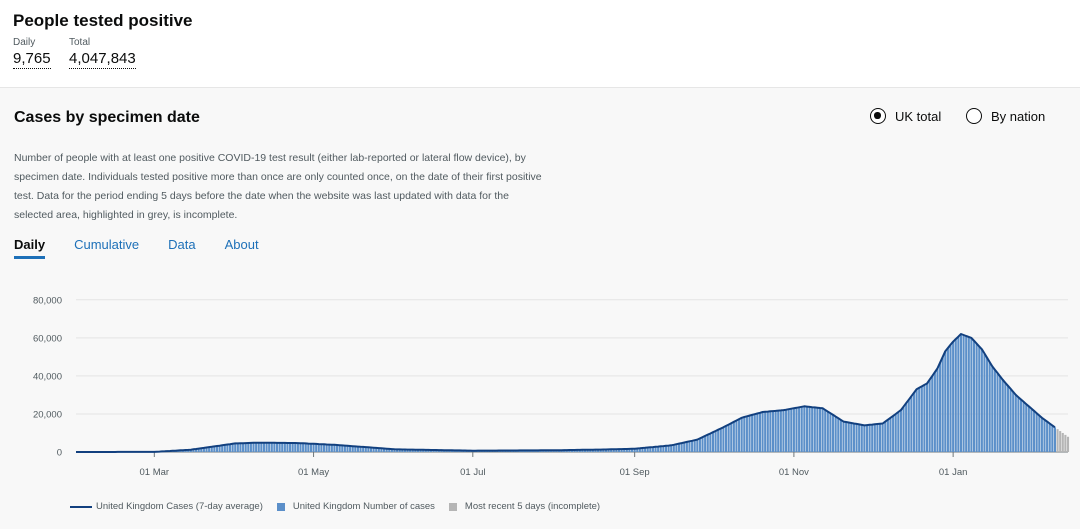 The image size is (1080, 529). Describe the element at coordinates (47, 338) in the screenshot. I see `y-tick-label: 60,000` at that location.